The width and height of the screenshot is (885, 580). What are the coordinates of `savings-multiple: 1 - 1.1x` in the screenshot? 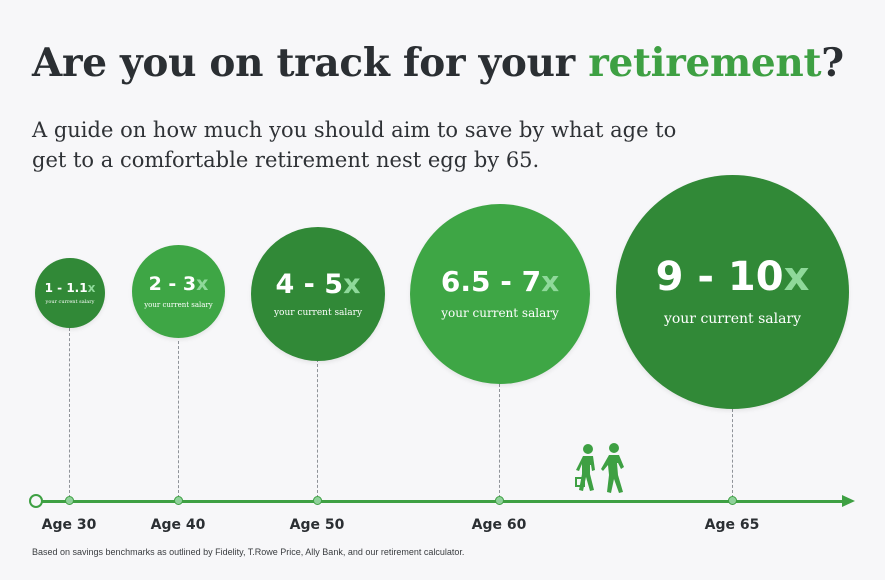 It's located at (70, 288).